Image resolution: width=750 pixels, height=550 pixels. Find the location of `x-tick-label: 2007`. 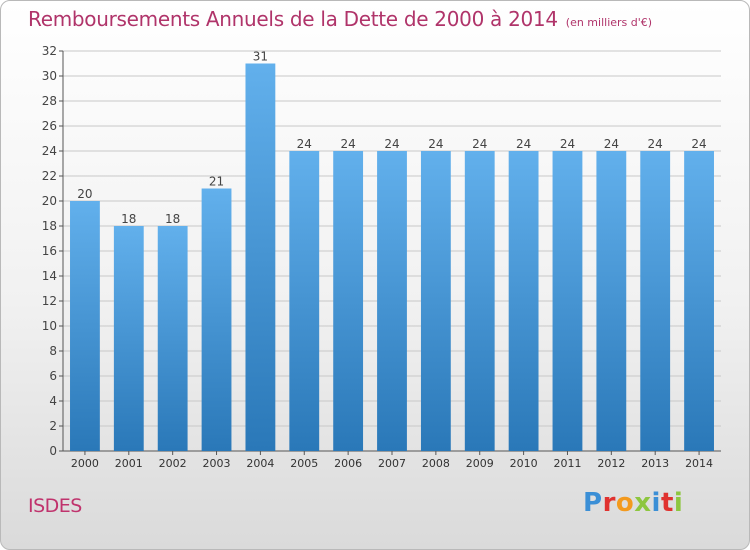

x-tick-label: 2007 is located at coordinates (392, 463).